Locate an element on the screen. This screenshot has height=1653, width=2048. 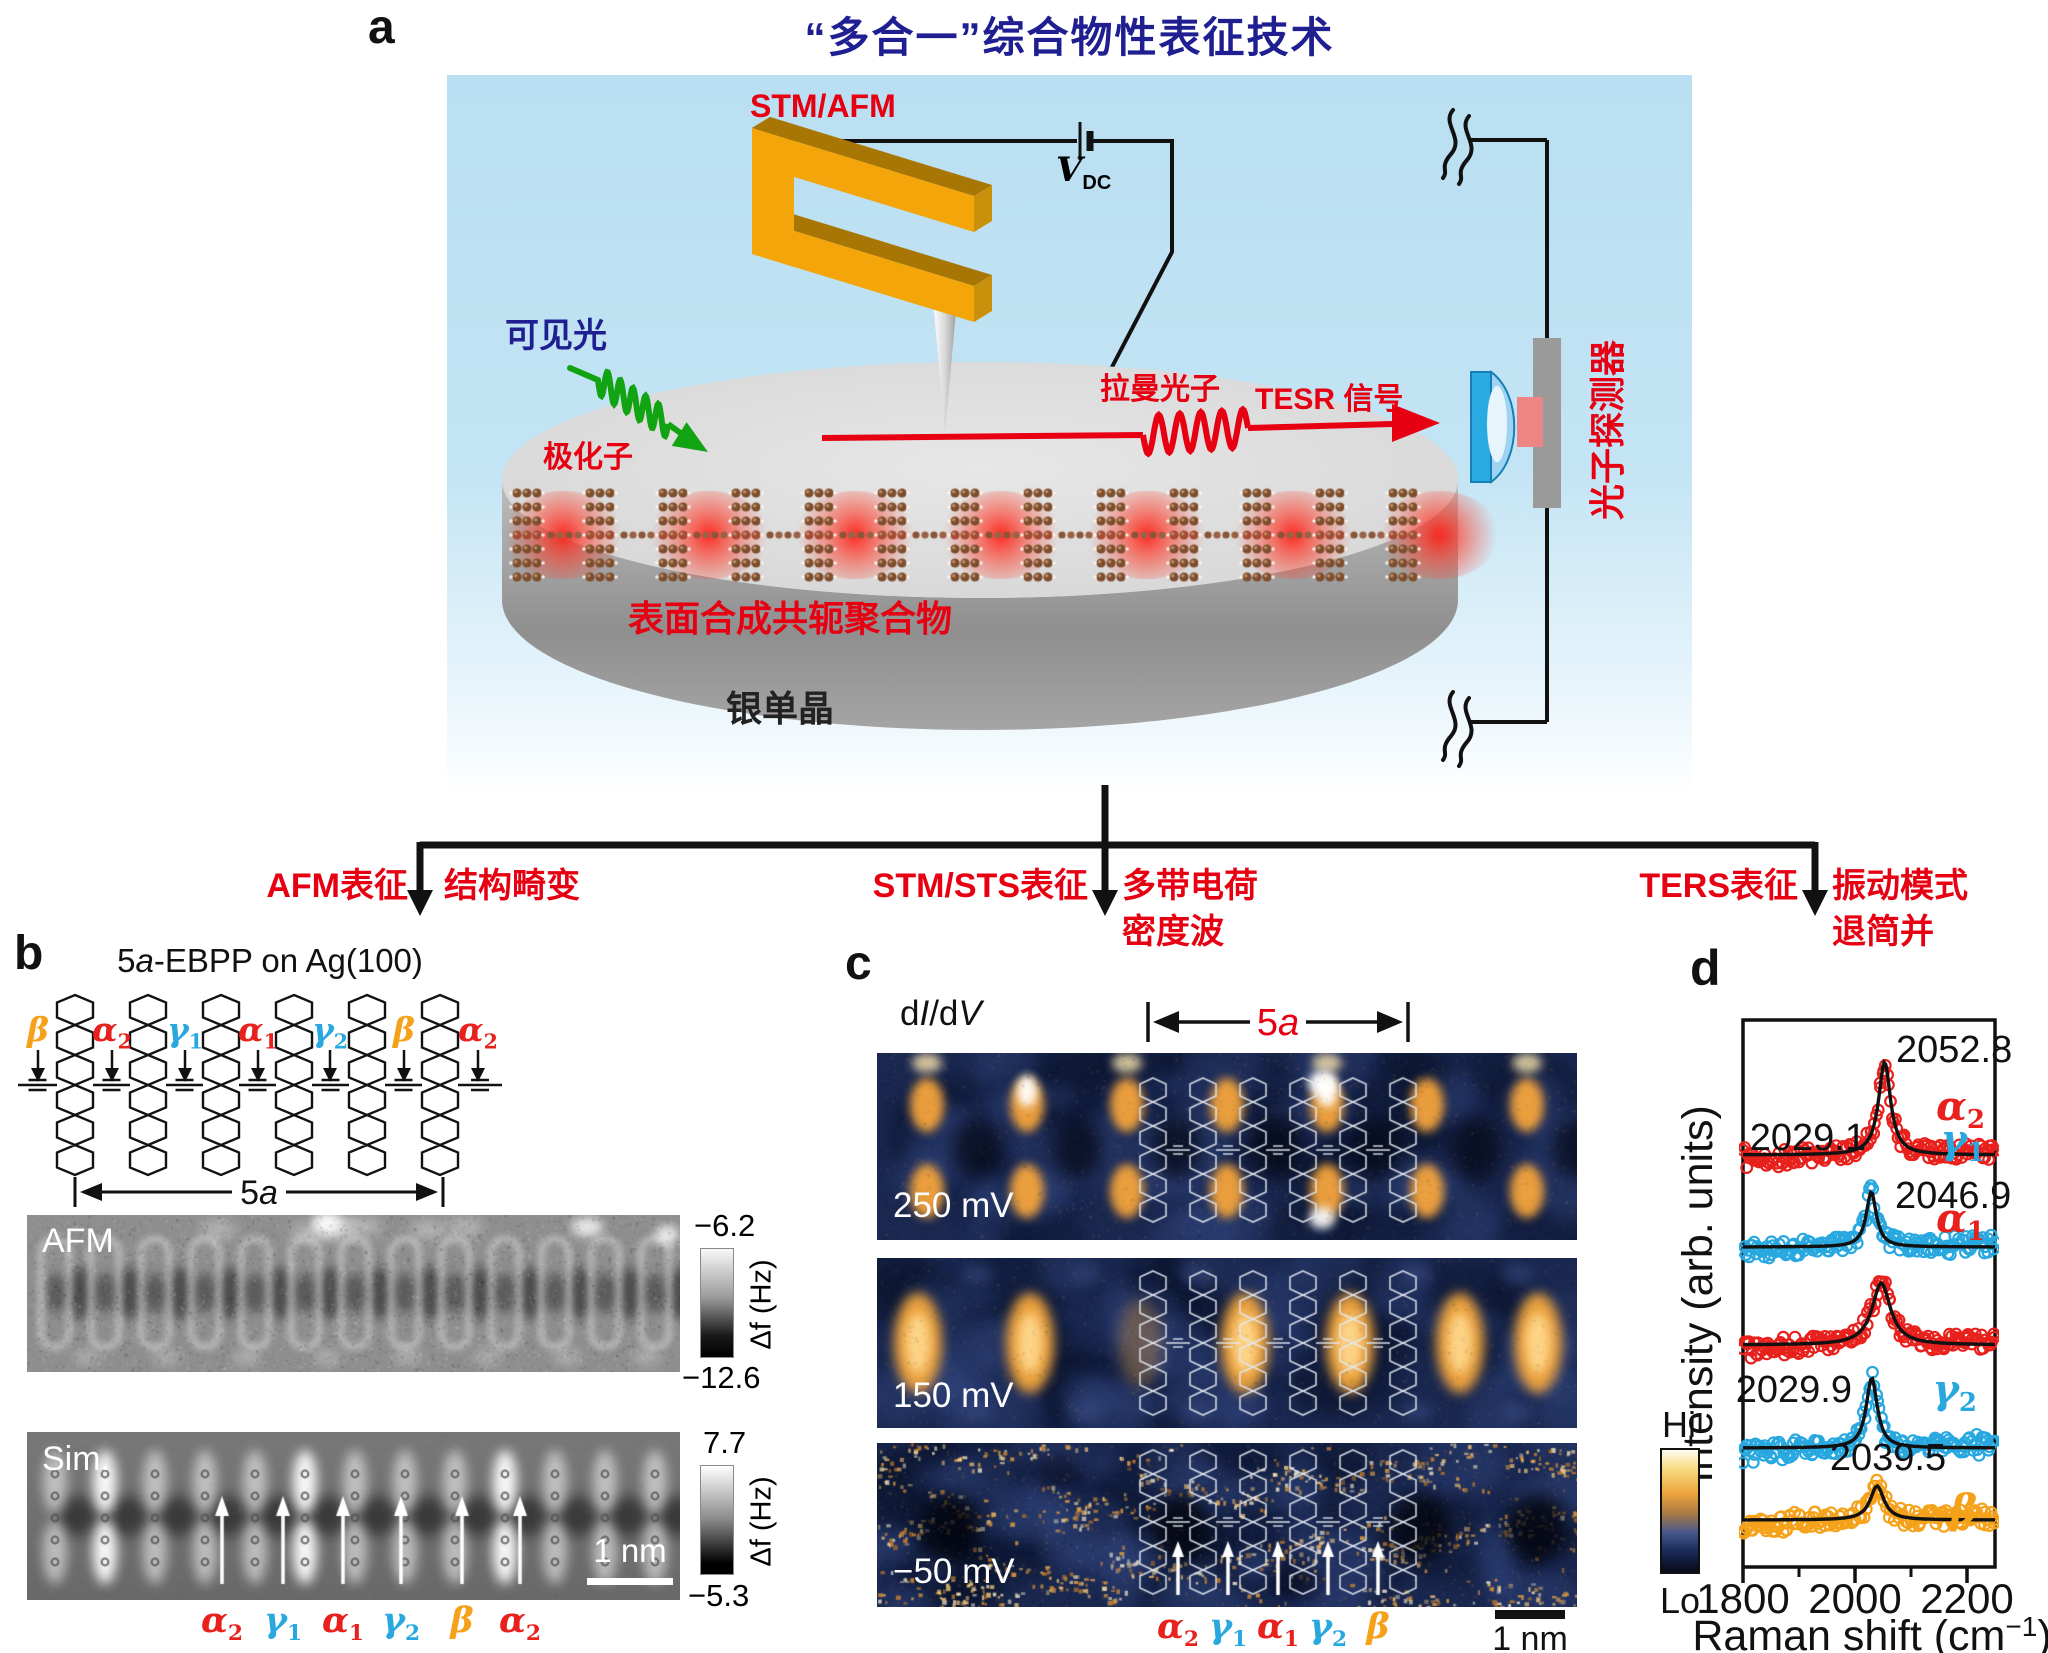
branch-technique: STM/STS表征 is located at coordinates (980, 886).